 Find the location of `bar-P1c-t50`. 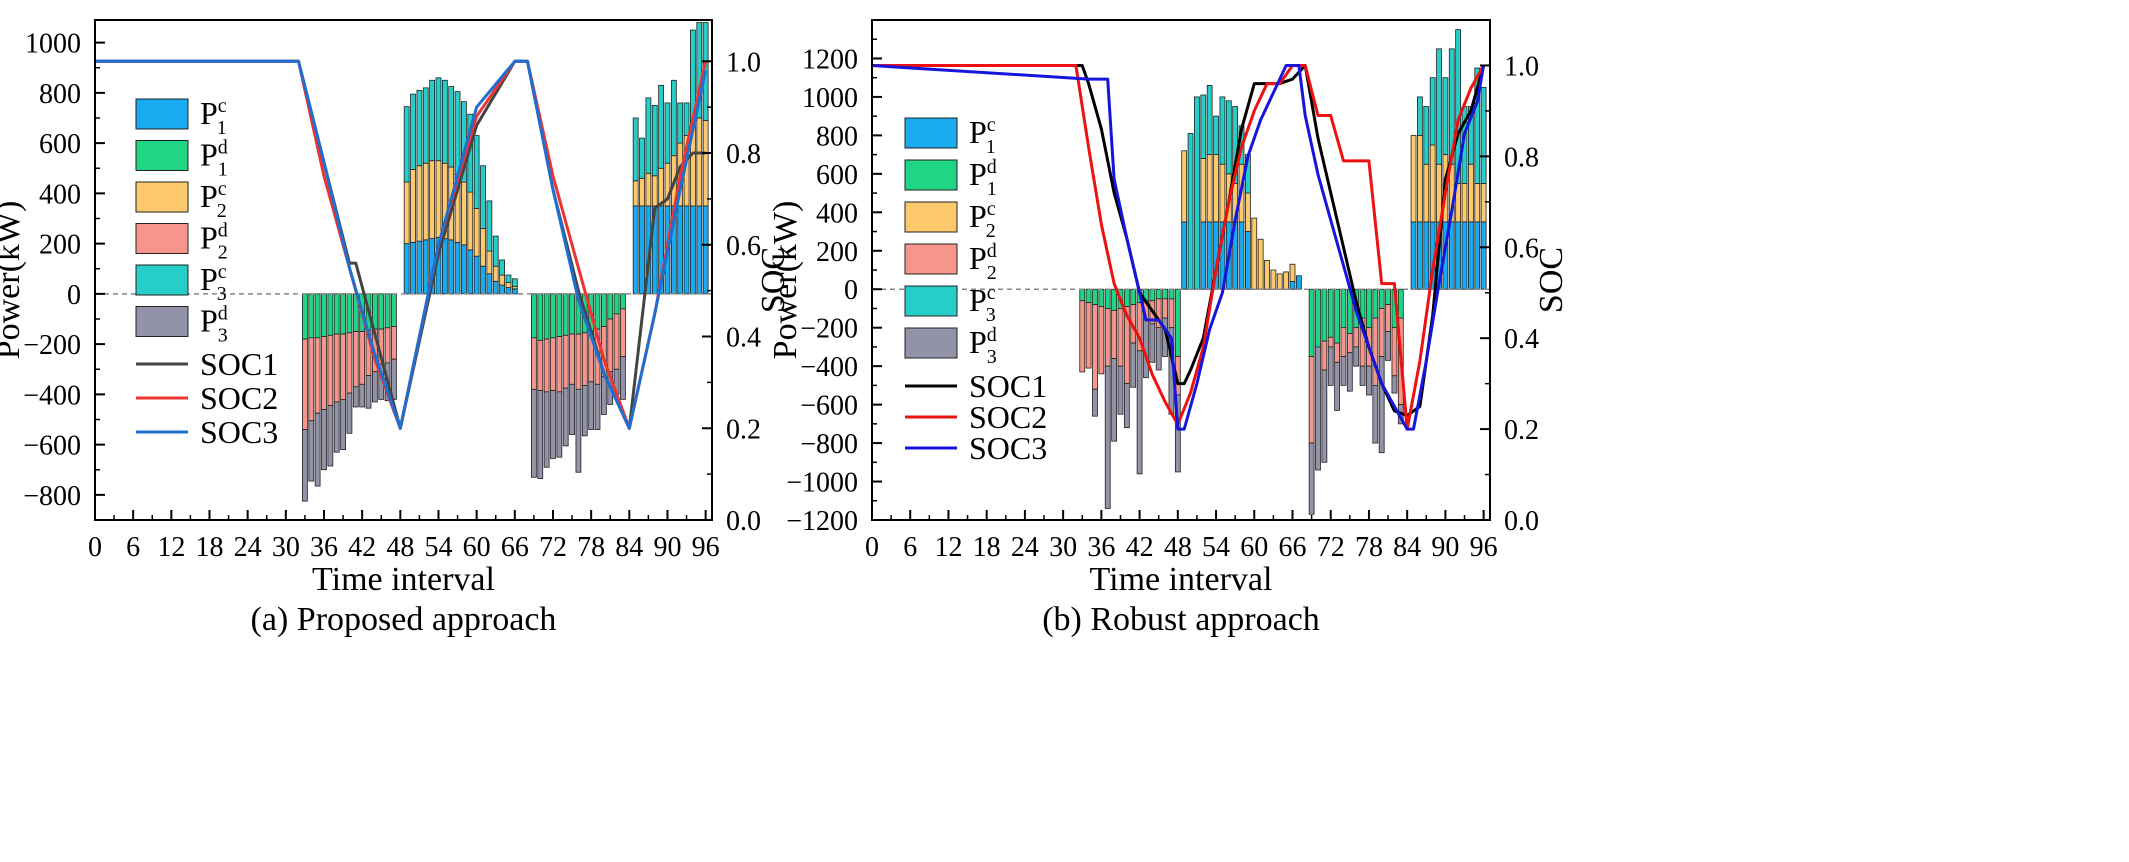

bar-P1c-t50 is located at coordinates (413, 268).